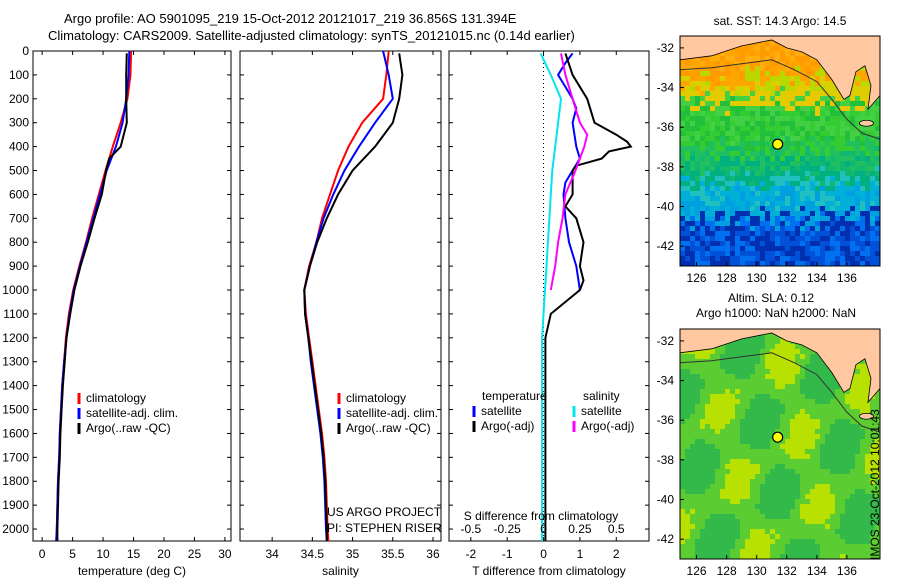 This screenshot has height=580, width=900. What do you see at coordinates (72, 554) in the screenshot?
I see `x-tick-label: 5` at bounding box center [72, 554].